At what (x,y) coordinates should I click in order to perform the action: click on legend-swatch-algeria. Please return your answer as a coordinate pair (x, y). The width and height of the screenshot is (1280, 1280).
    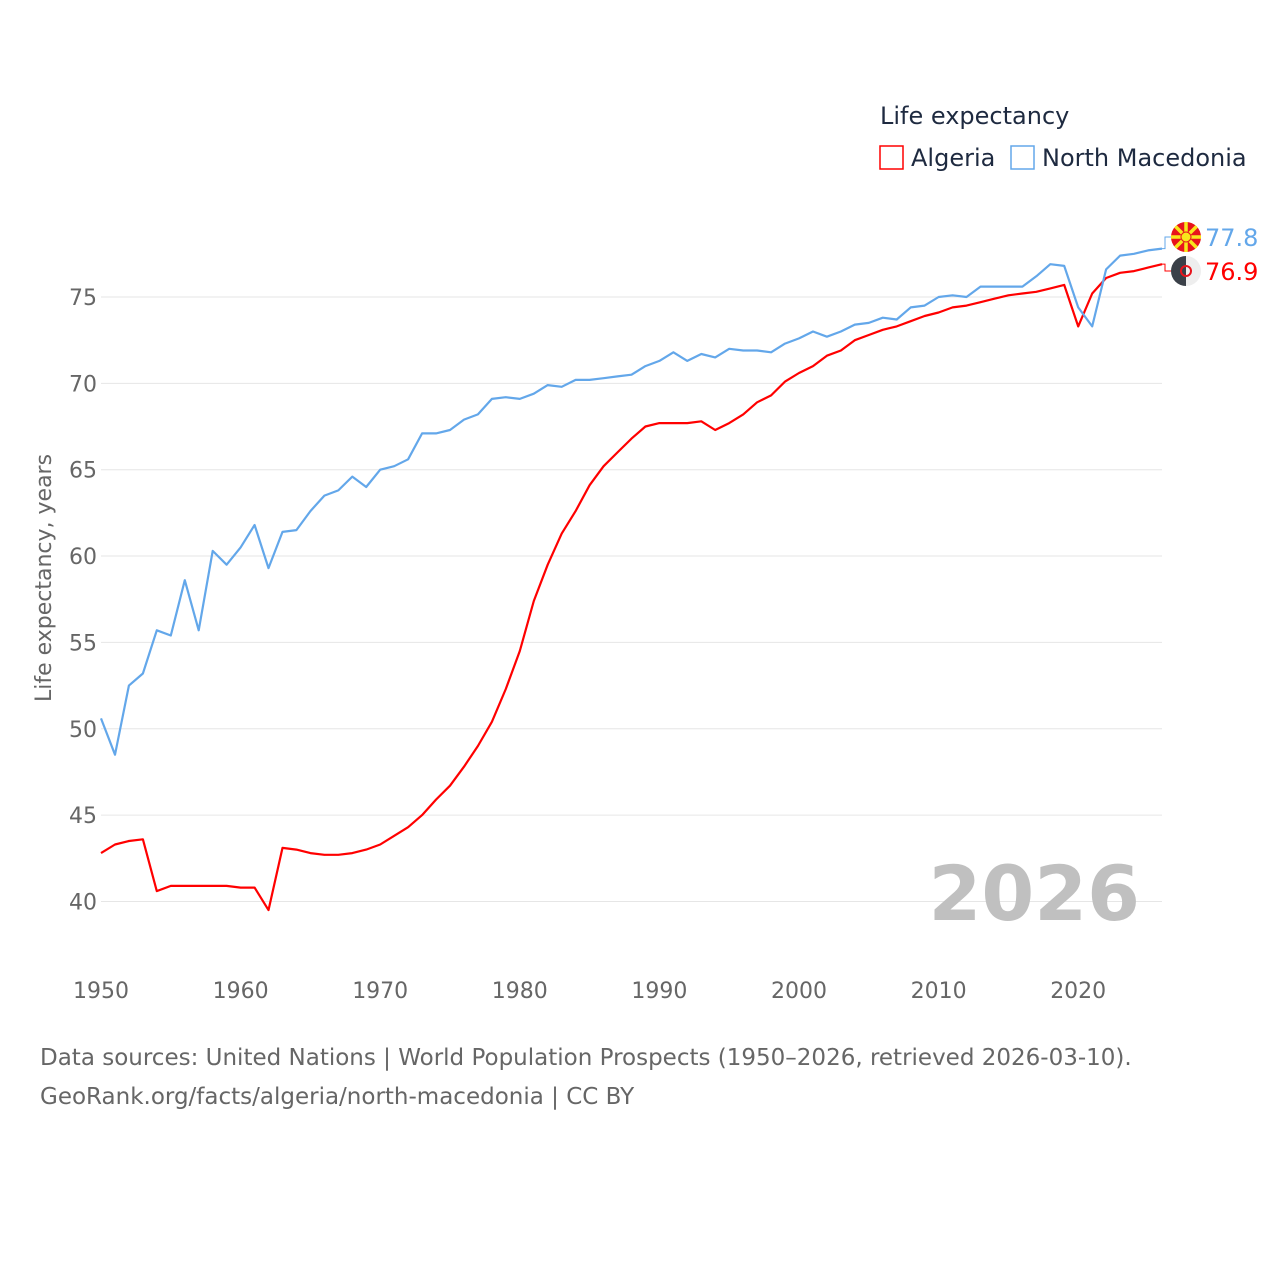
    Looking at the image, I should click on (891, 157).